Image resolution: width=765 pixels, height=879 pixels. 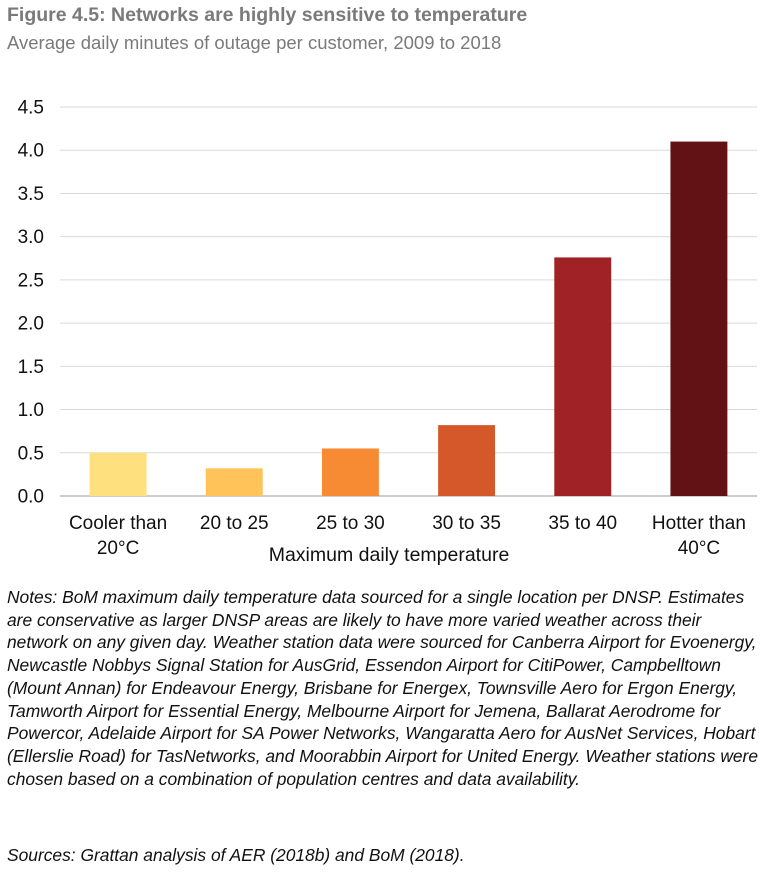 What do you see at coordinates (389, 555) in the screenshot?
I see `x-axis-title: Maximum daily temperature` at bounding box center [389, 555].